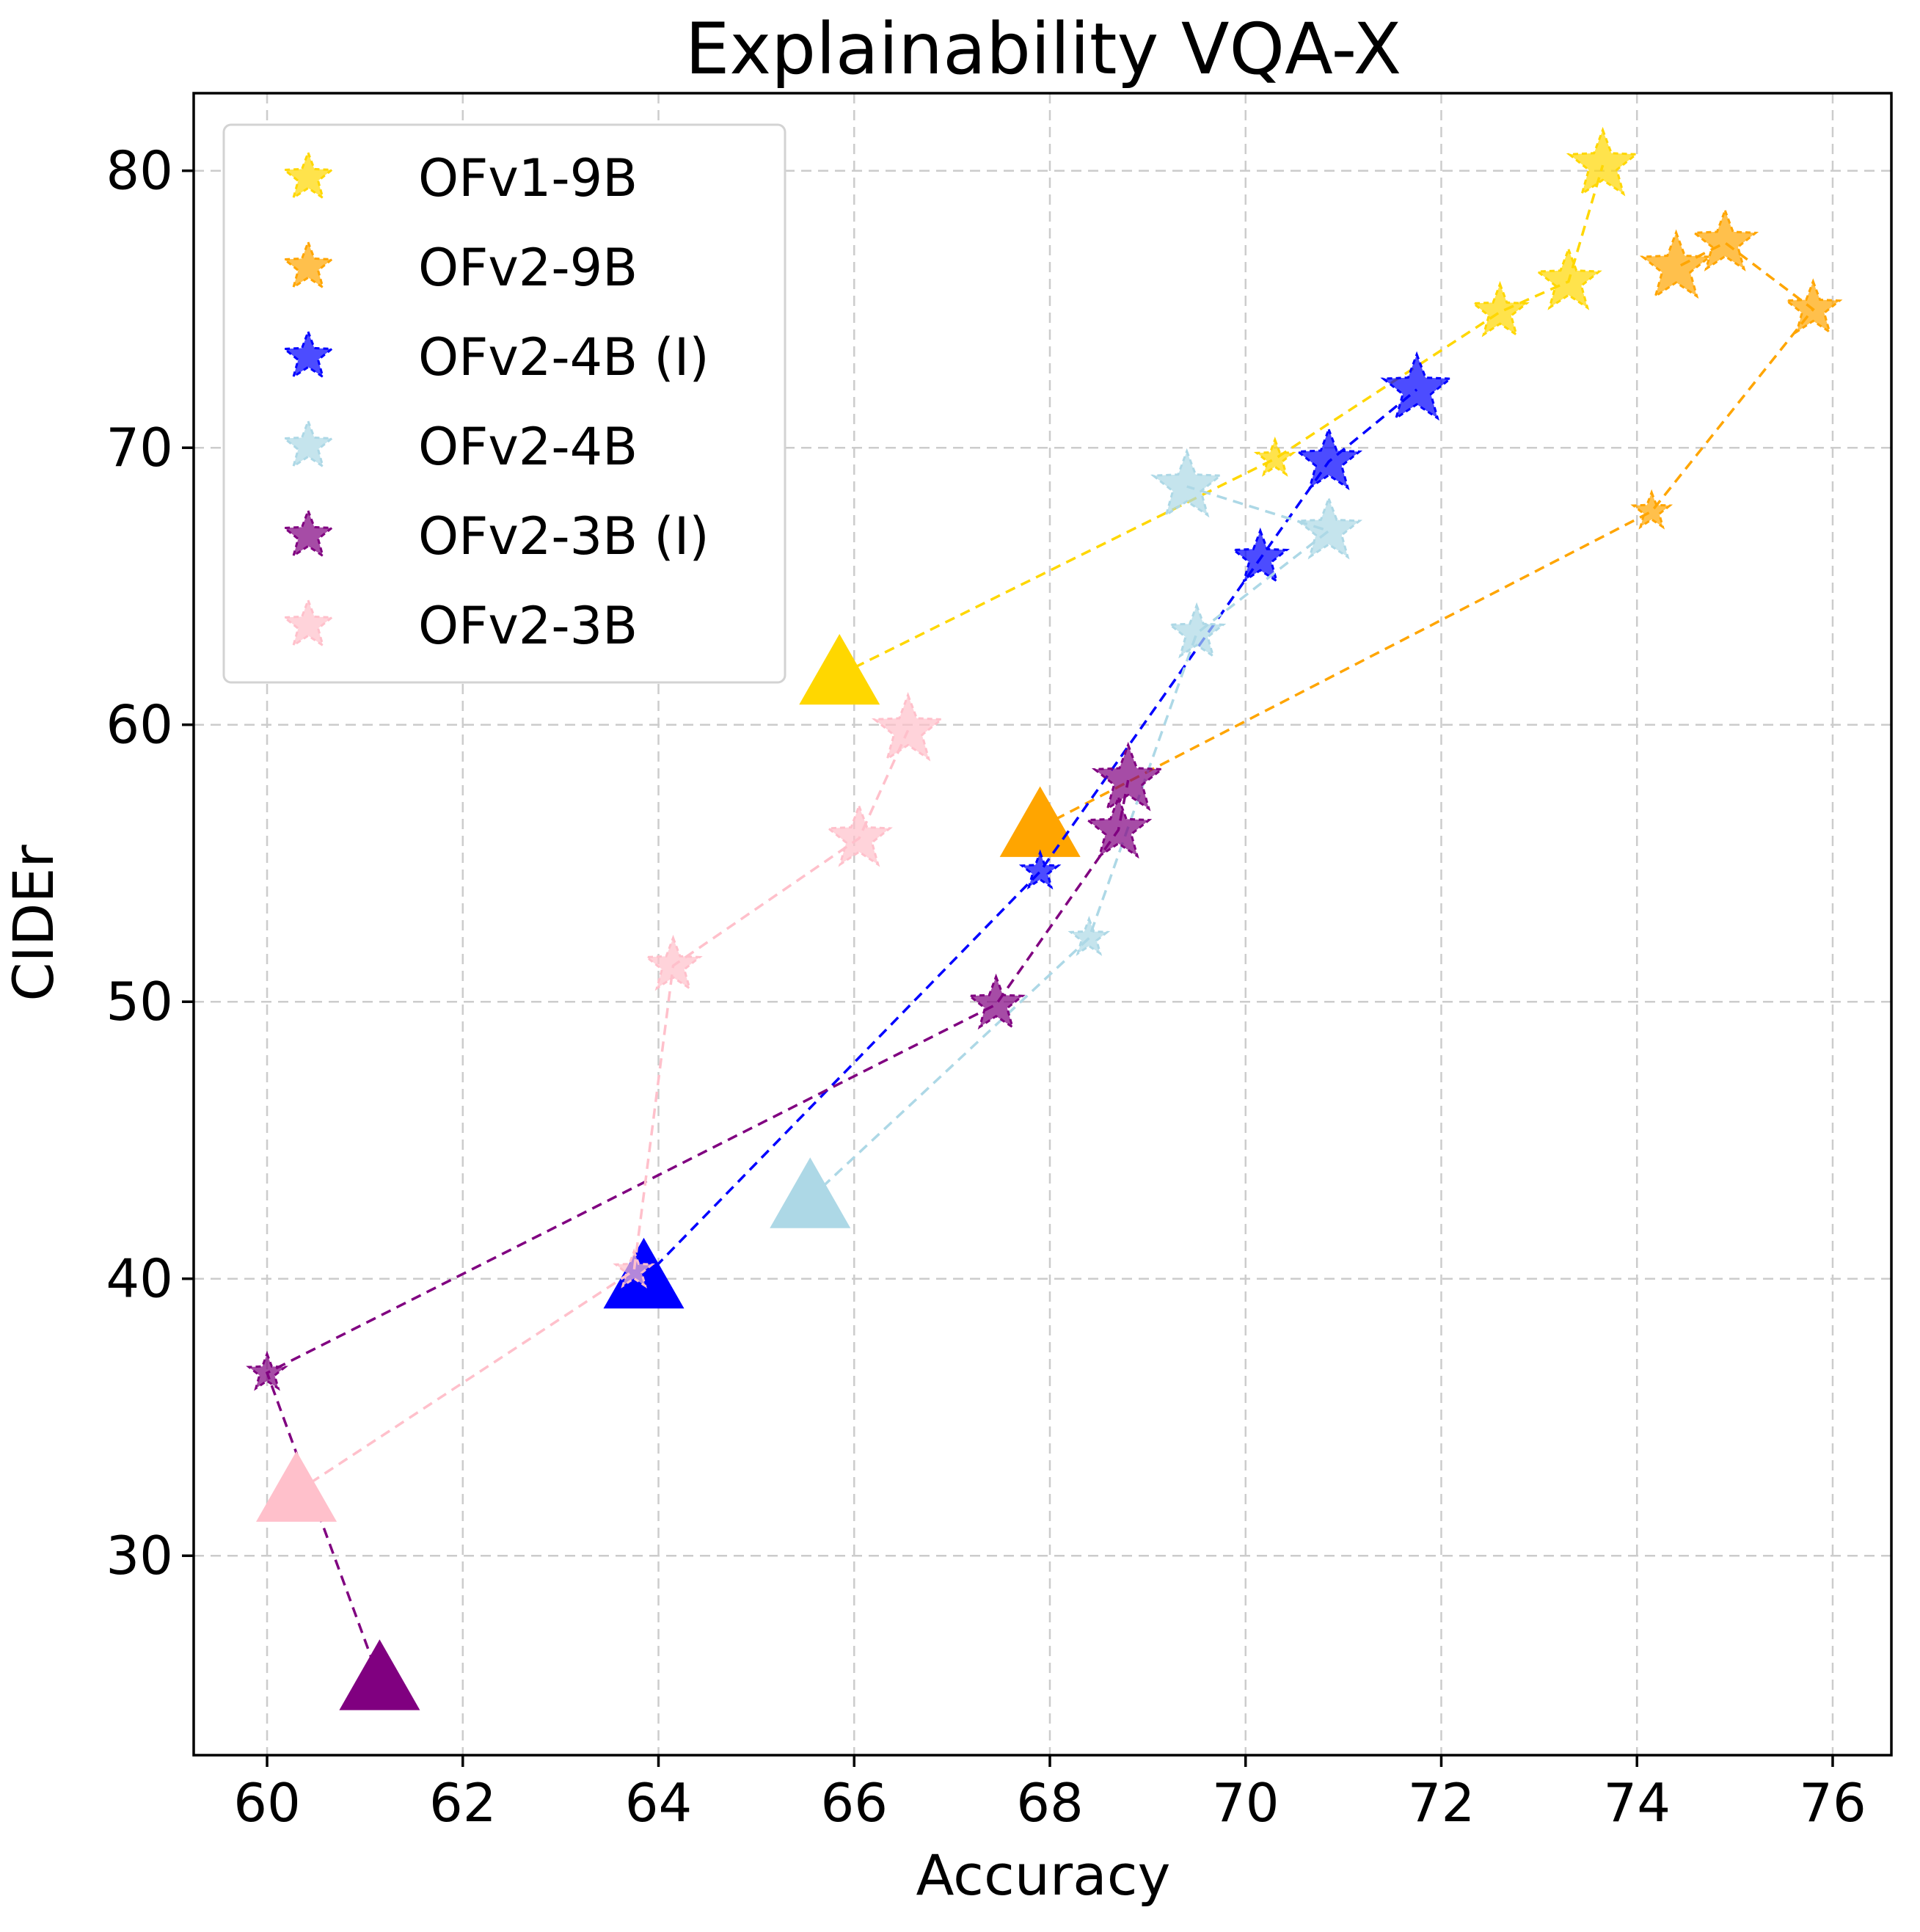 The image size is (1920, 1932). I want to click on x-tick-label: 66, so click(854, 1803).